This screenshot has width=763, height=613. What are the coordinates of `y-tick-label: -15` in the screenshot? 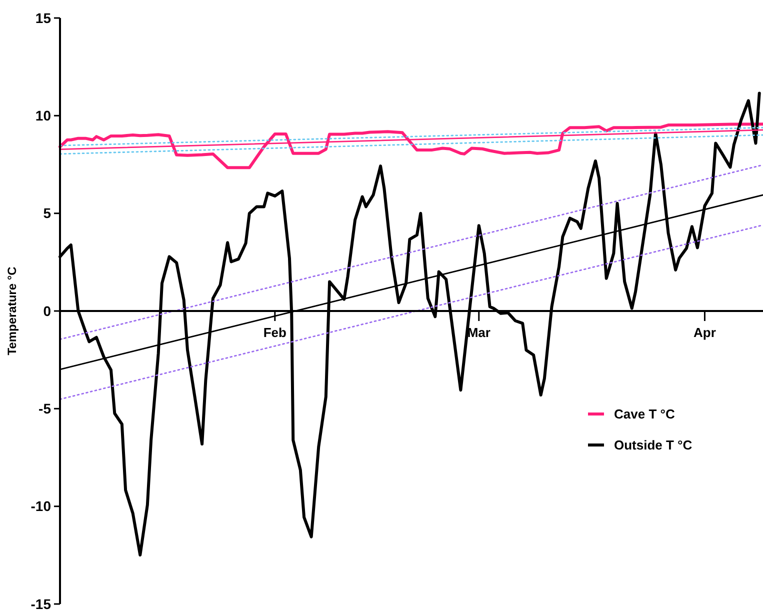 It's located at (41, 604).